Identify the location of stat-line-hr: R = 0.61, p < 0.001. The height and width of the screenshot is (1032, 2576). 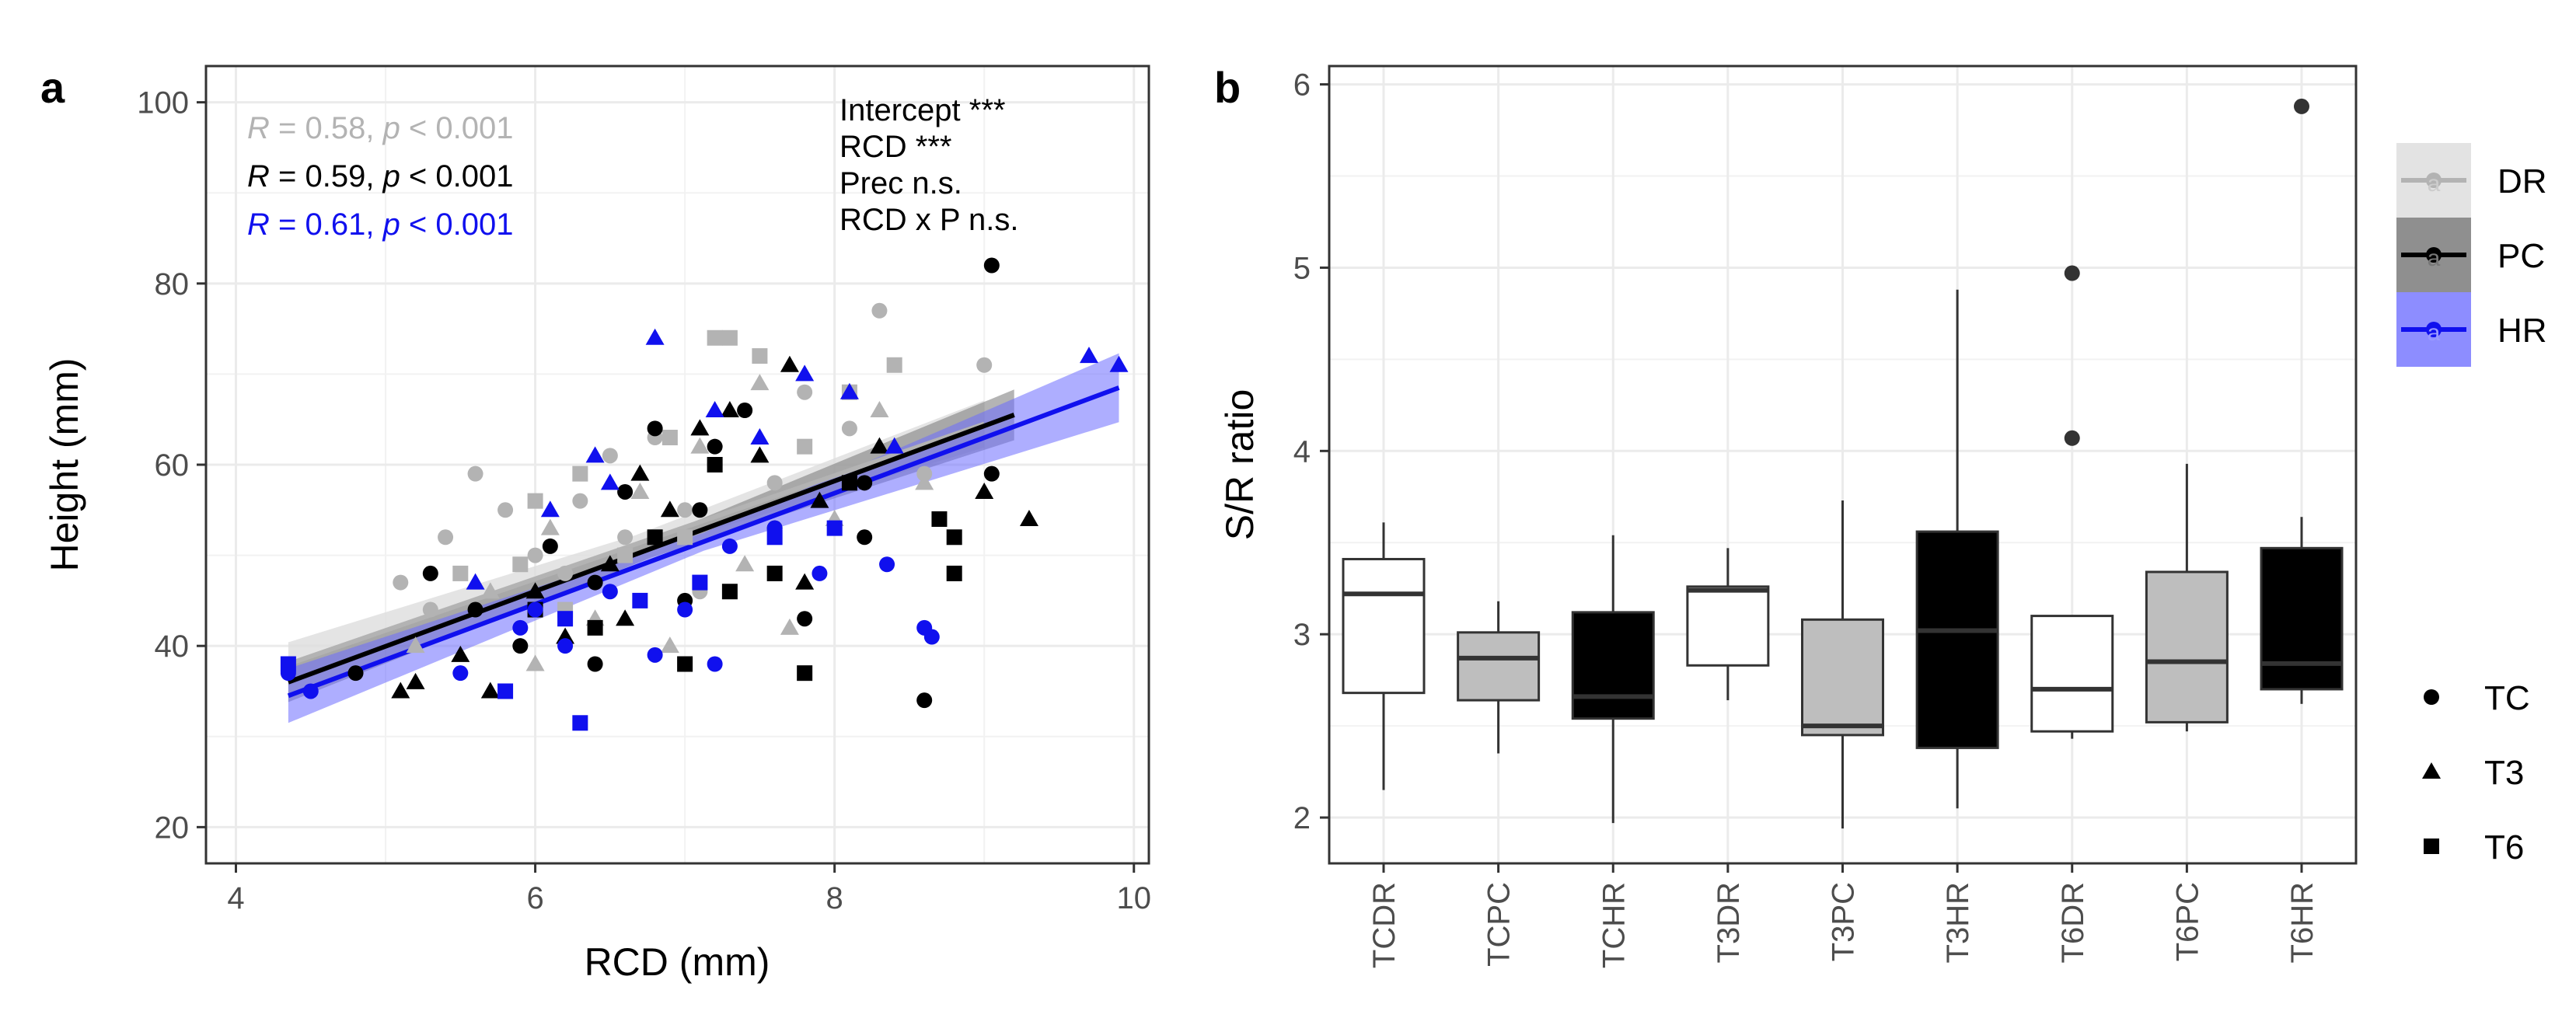
(381, 225).